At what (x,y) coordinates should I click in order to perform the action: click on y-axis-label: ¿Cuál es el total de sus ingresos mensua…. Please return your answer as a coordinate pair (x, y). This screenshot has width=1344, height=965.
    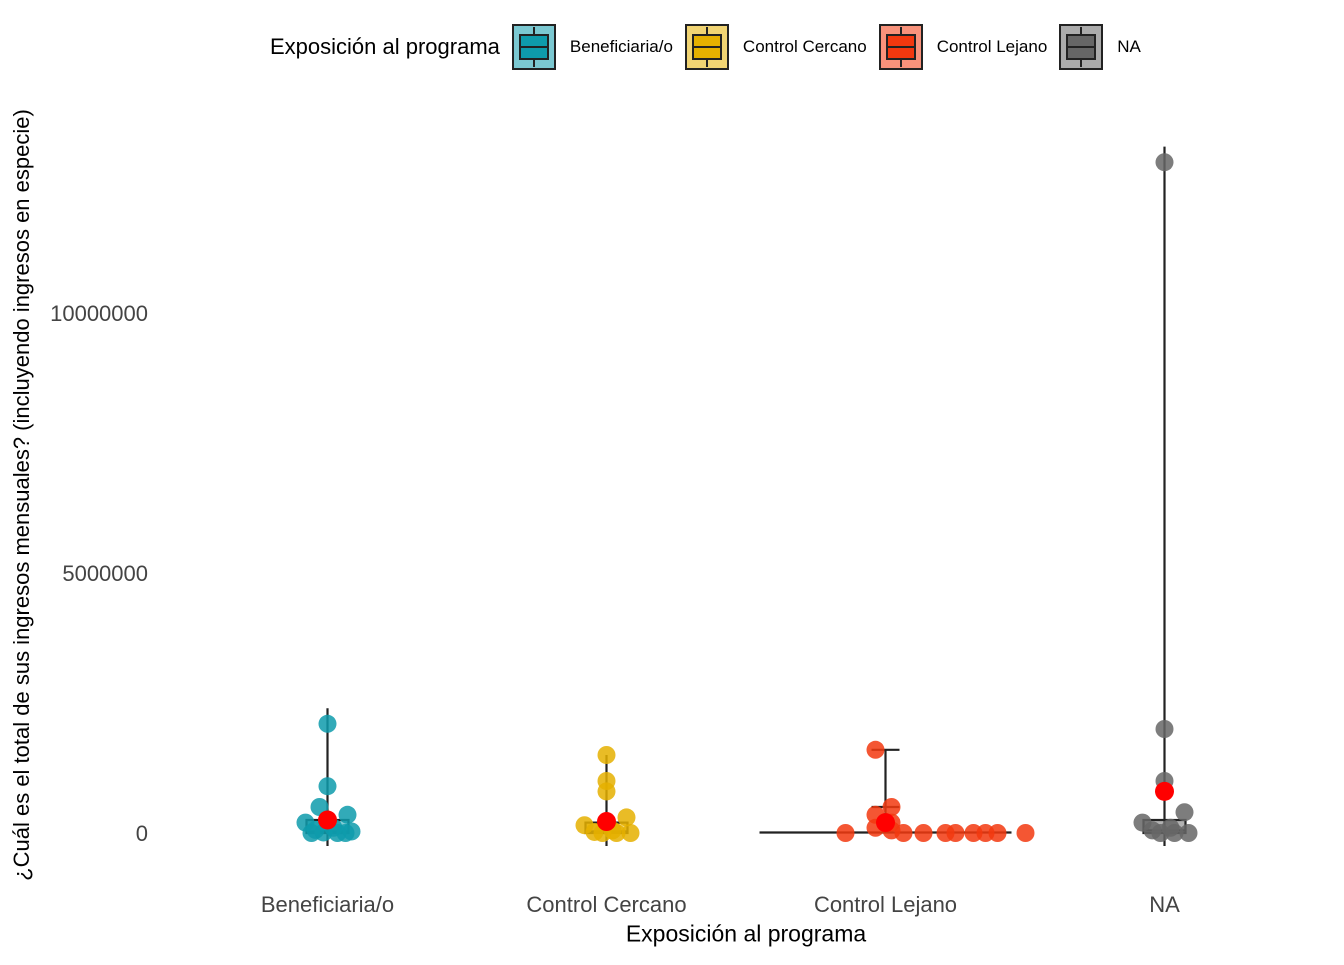
    Looking at the image, I should click on (21, 495).